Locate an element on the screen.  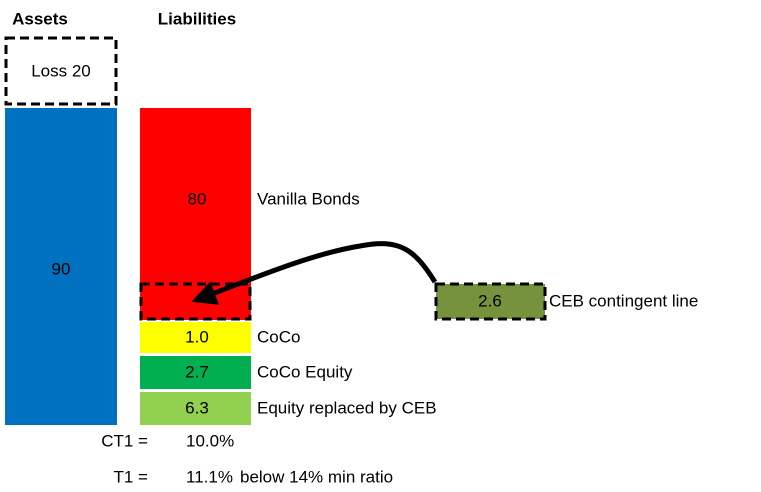
ceb-box is located at coordinates (490, 301).